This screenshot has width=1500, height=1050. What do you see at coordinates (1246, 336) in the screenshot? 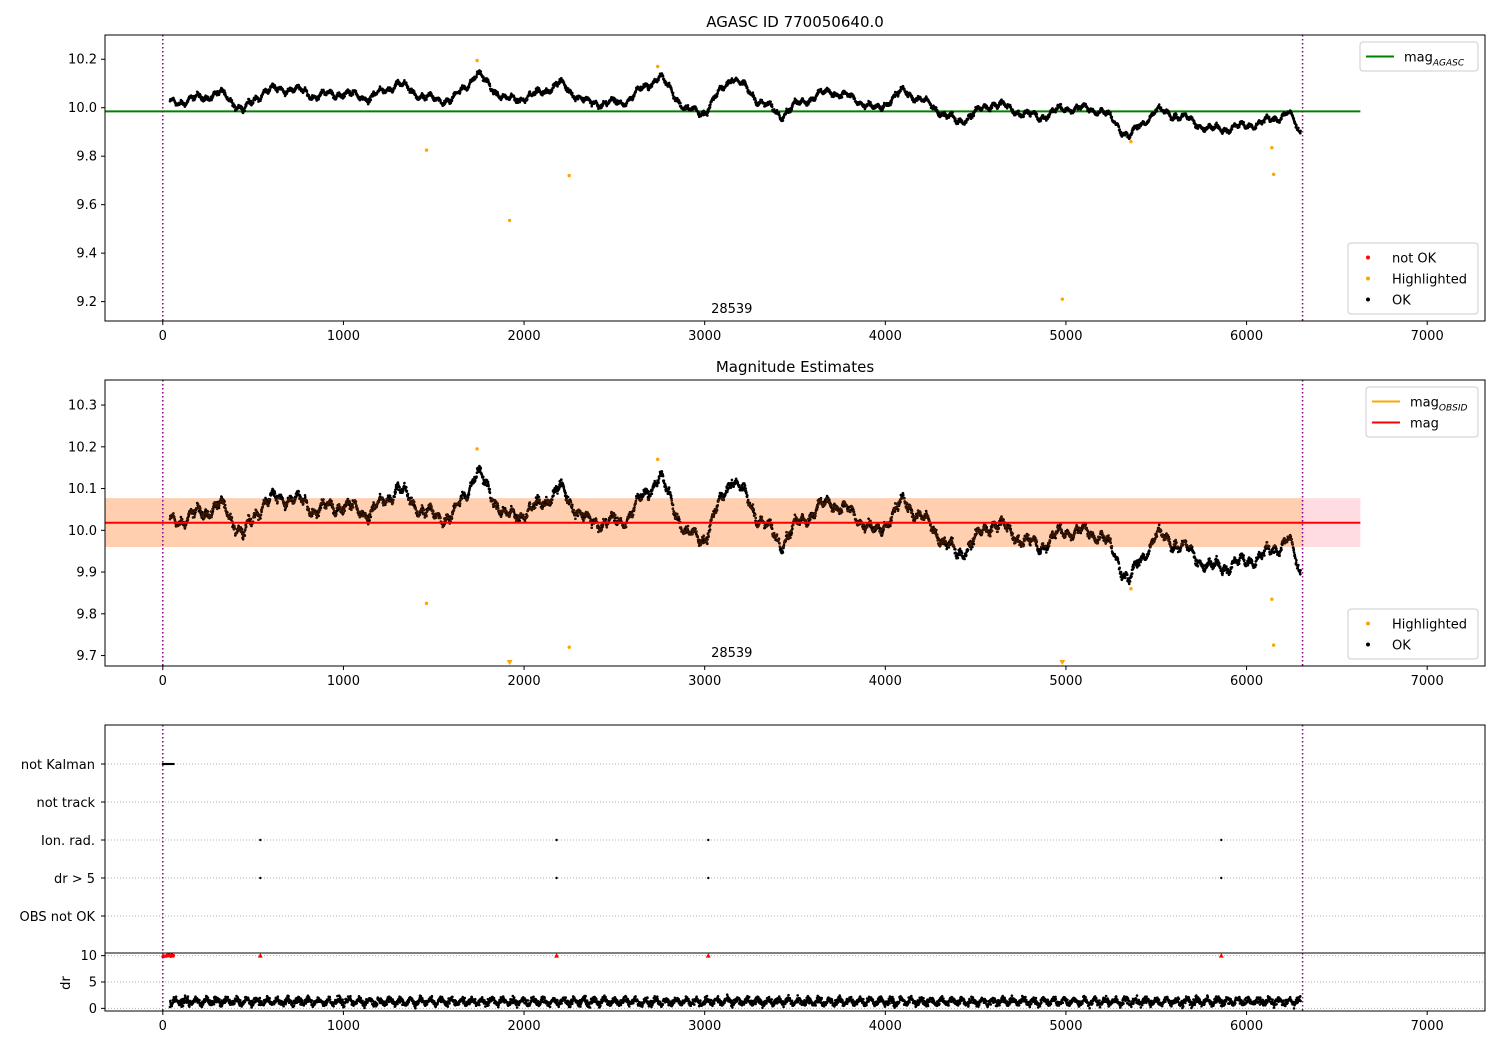
I see `agasc-xtick-label-6: 6000` at bounding box center [1246, 336].